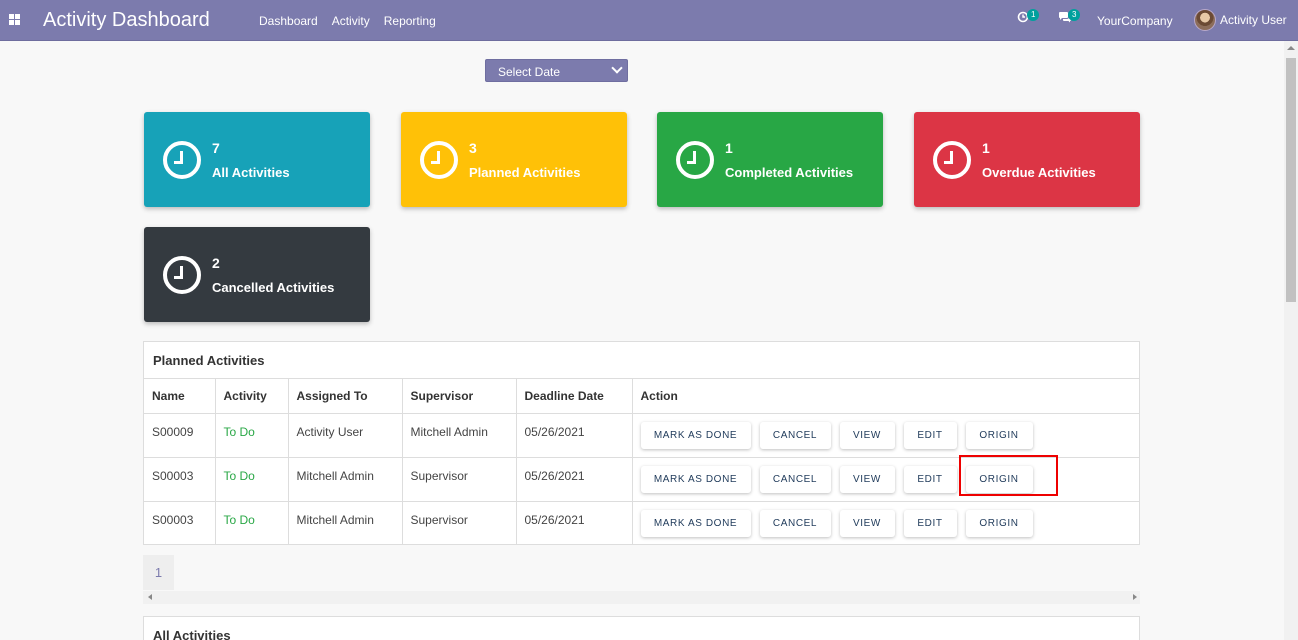  I want to click on select-date-dropdown: Select Date, so click(556, 70).